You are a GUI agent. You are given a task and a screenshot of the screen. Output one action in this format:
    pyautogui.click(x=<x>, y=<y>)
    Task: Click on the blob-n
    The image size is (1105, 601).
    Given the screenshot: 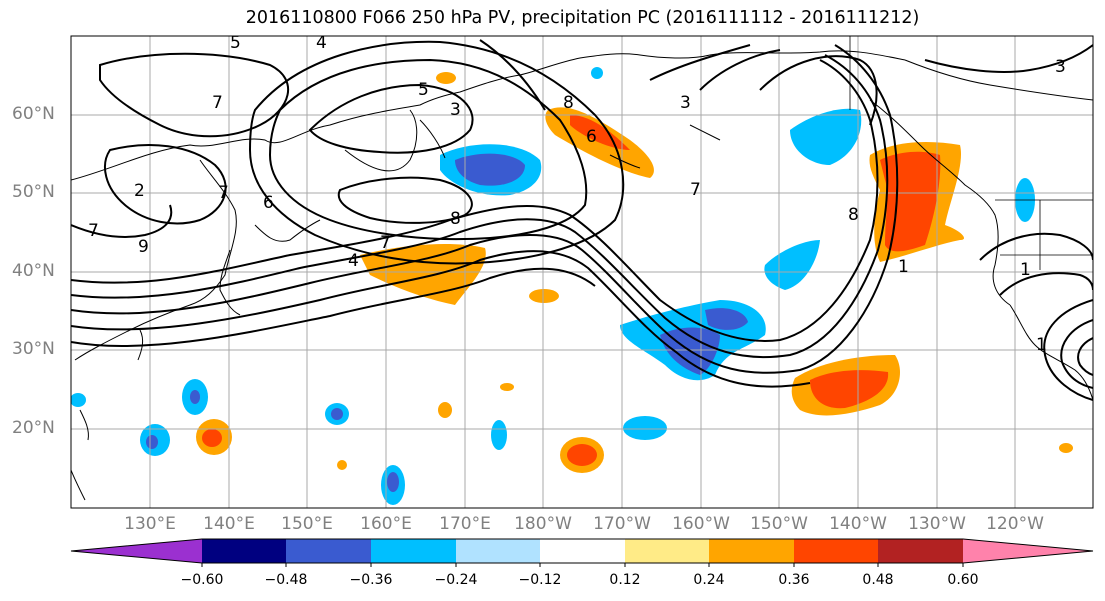 What is the action you would take?
    pyautogui.click(x=507, y=387)
    